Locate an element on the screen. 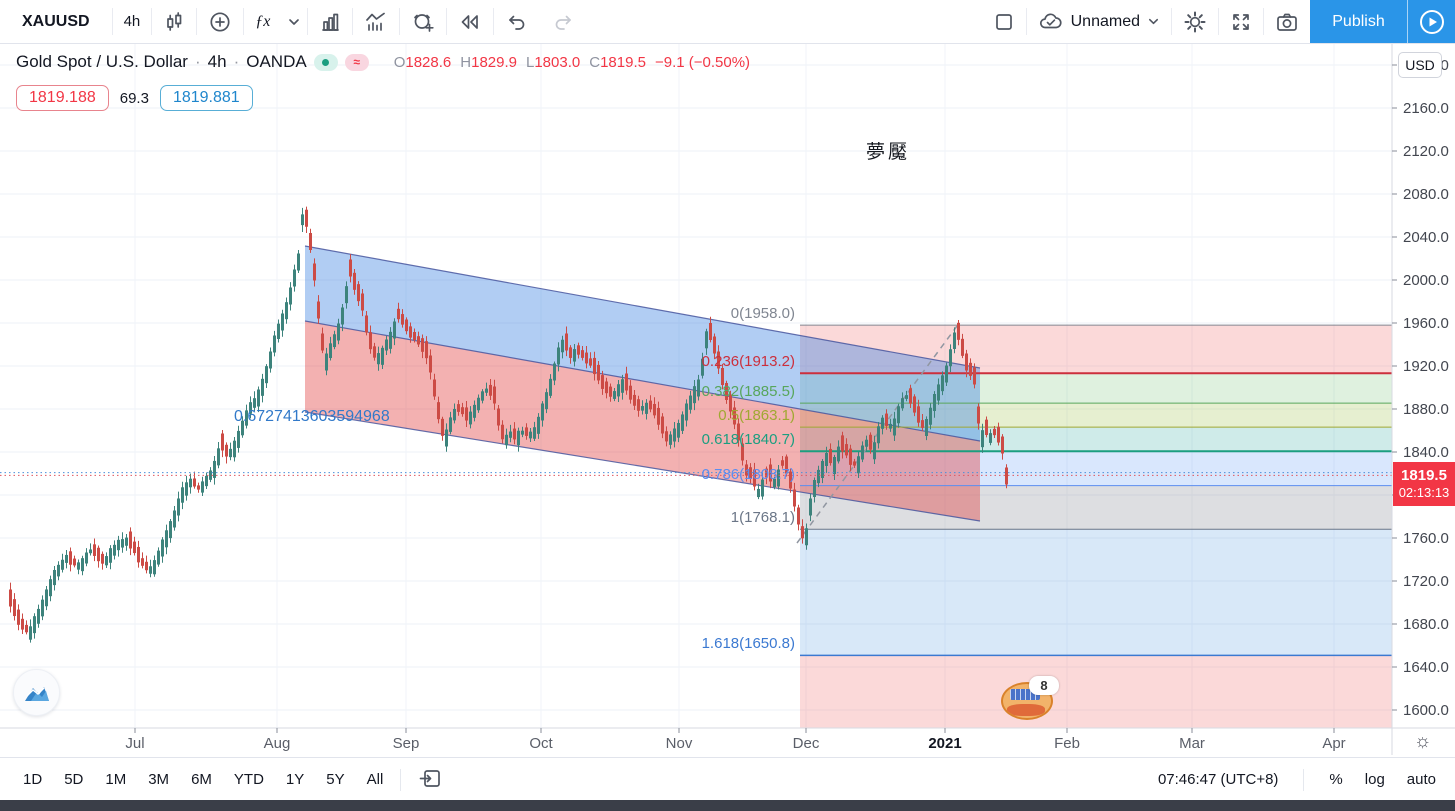  text-annotation: 夢魘 is located at coordinates (888, 152).